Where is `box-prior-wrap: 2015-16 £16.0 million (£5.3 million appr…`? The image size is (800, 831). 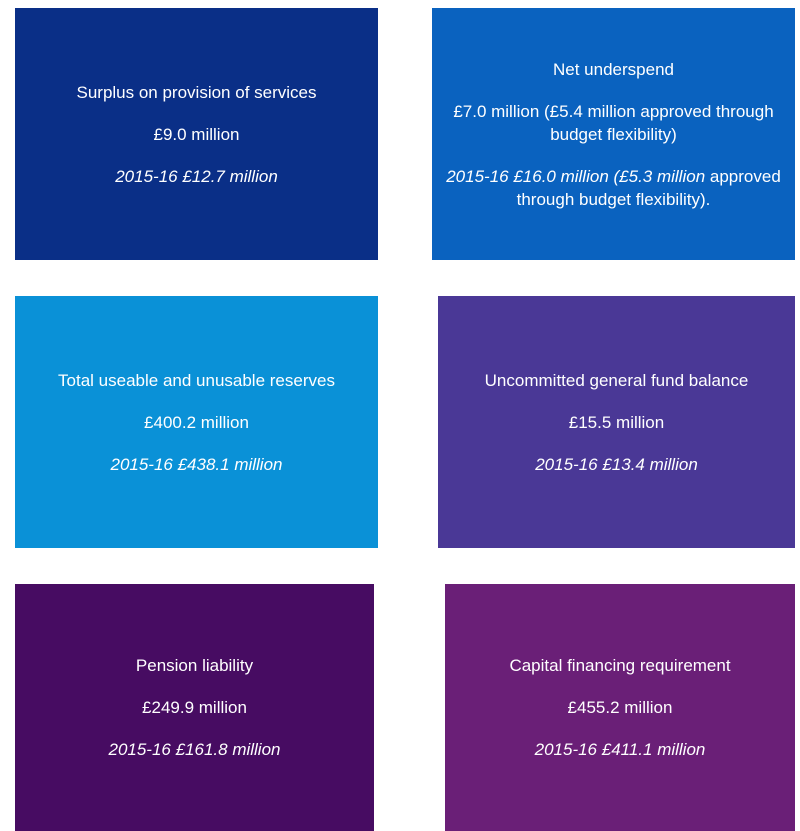
box-prior-wrap: 2015-16 £16.0 million (£5.3 million appr… is located at coordinates (613, 188).